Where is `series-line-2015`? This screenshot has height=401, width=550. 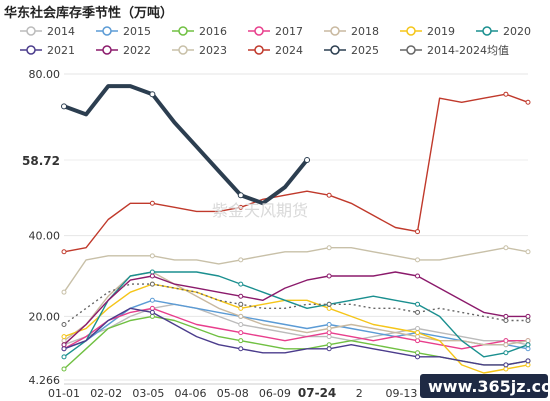
series-line-2015 is located at coordinates (296, 324).